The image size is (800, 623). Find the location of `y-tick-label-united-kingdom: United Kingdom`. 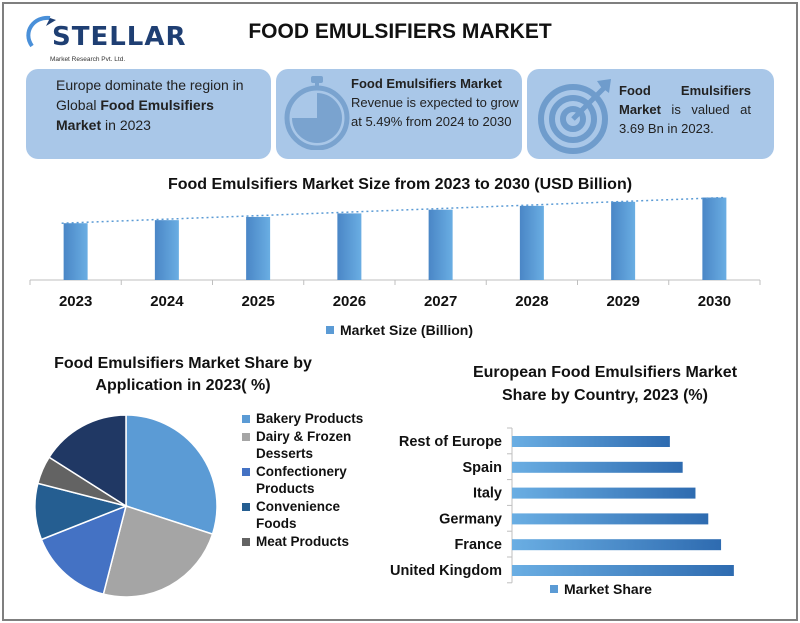

y-tick-label-united-kingdom: United Kingdom is located at coordinates (446, 571).